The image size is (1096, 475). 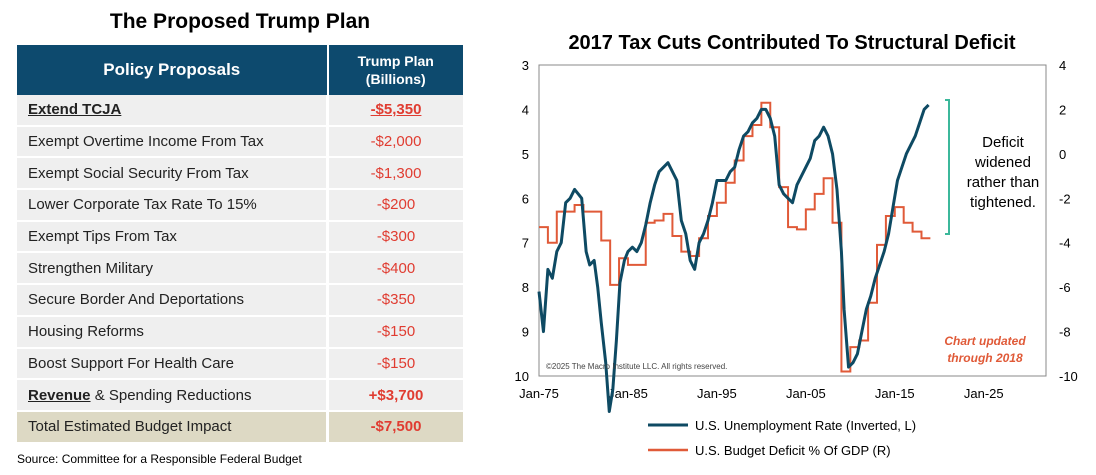 What do you see at coordinates (395, 79) in the screenshot?
I see `header-plan-line2: (Billions)` at bounding box center [395, 79].